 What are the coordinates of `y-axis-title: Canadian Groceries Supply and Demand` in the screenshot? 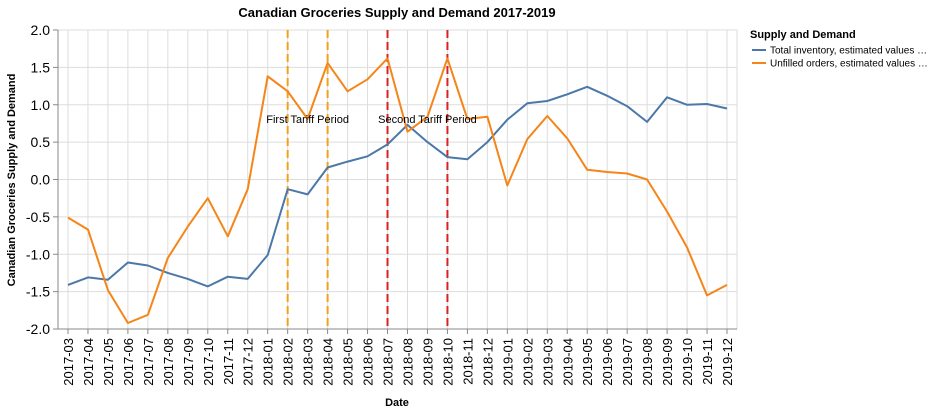 It's located at (12, 180).